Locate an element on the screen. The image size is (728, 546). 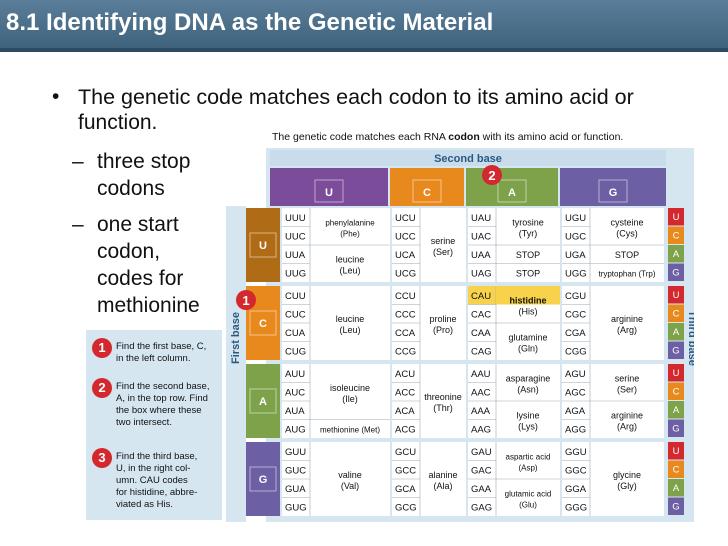
row-base-tile-A is located at coordinates (263, 401).